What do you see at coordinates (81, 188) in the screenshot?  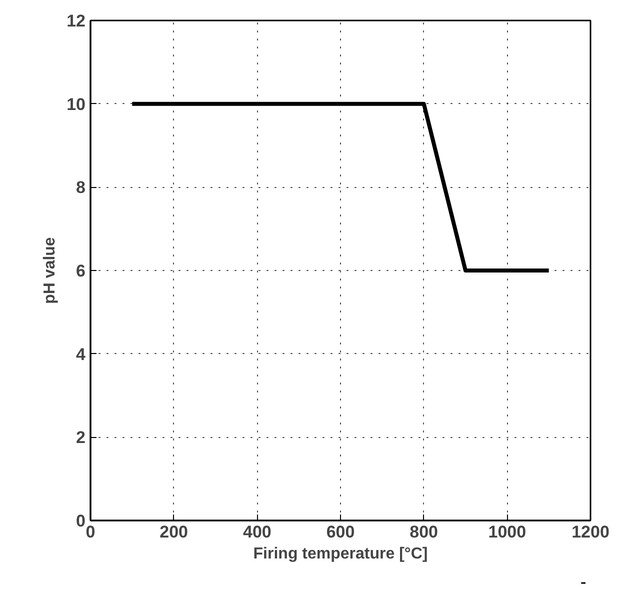 I see `y-tick-label: 8` at bounding box center [81, 188].